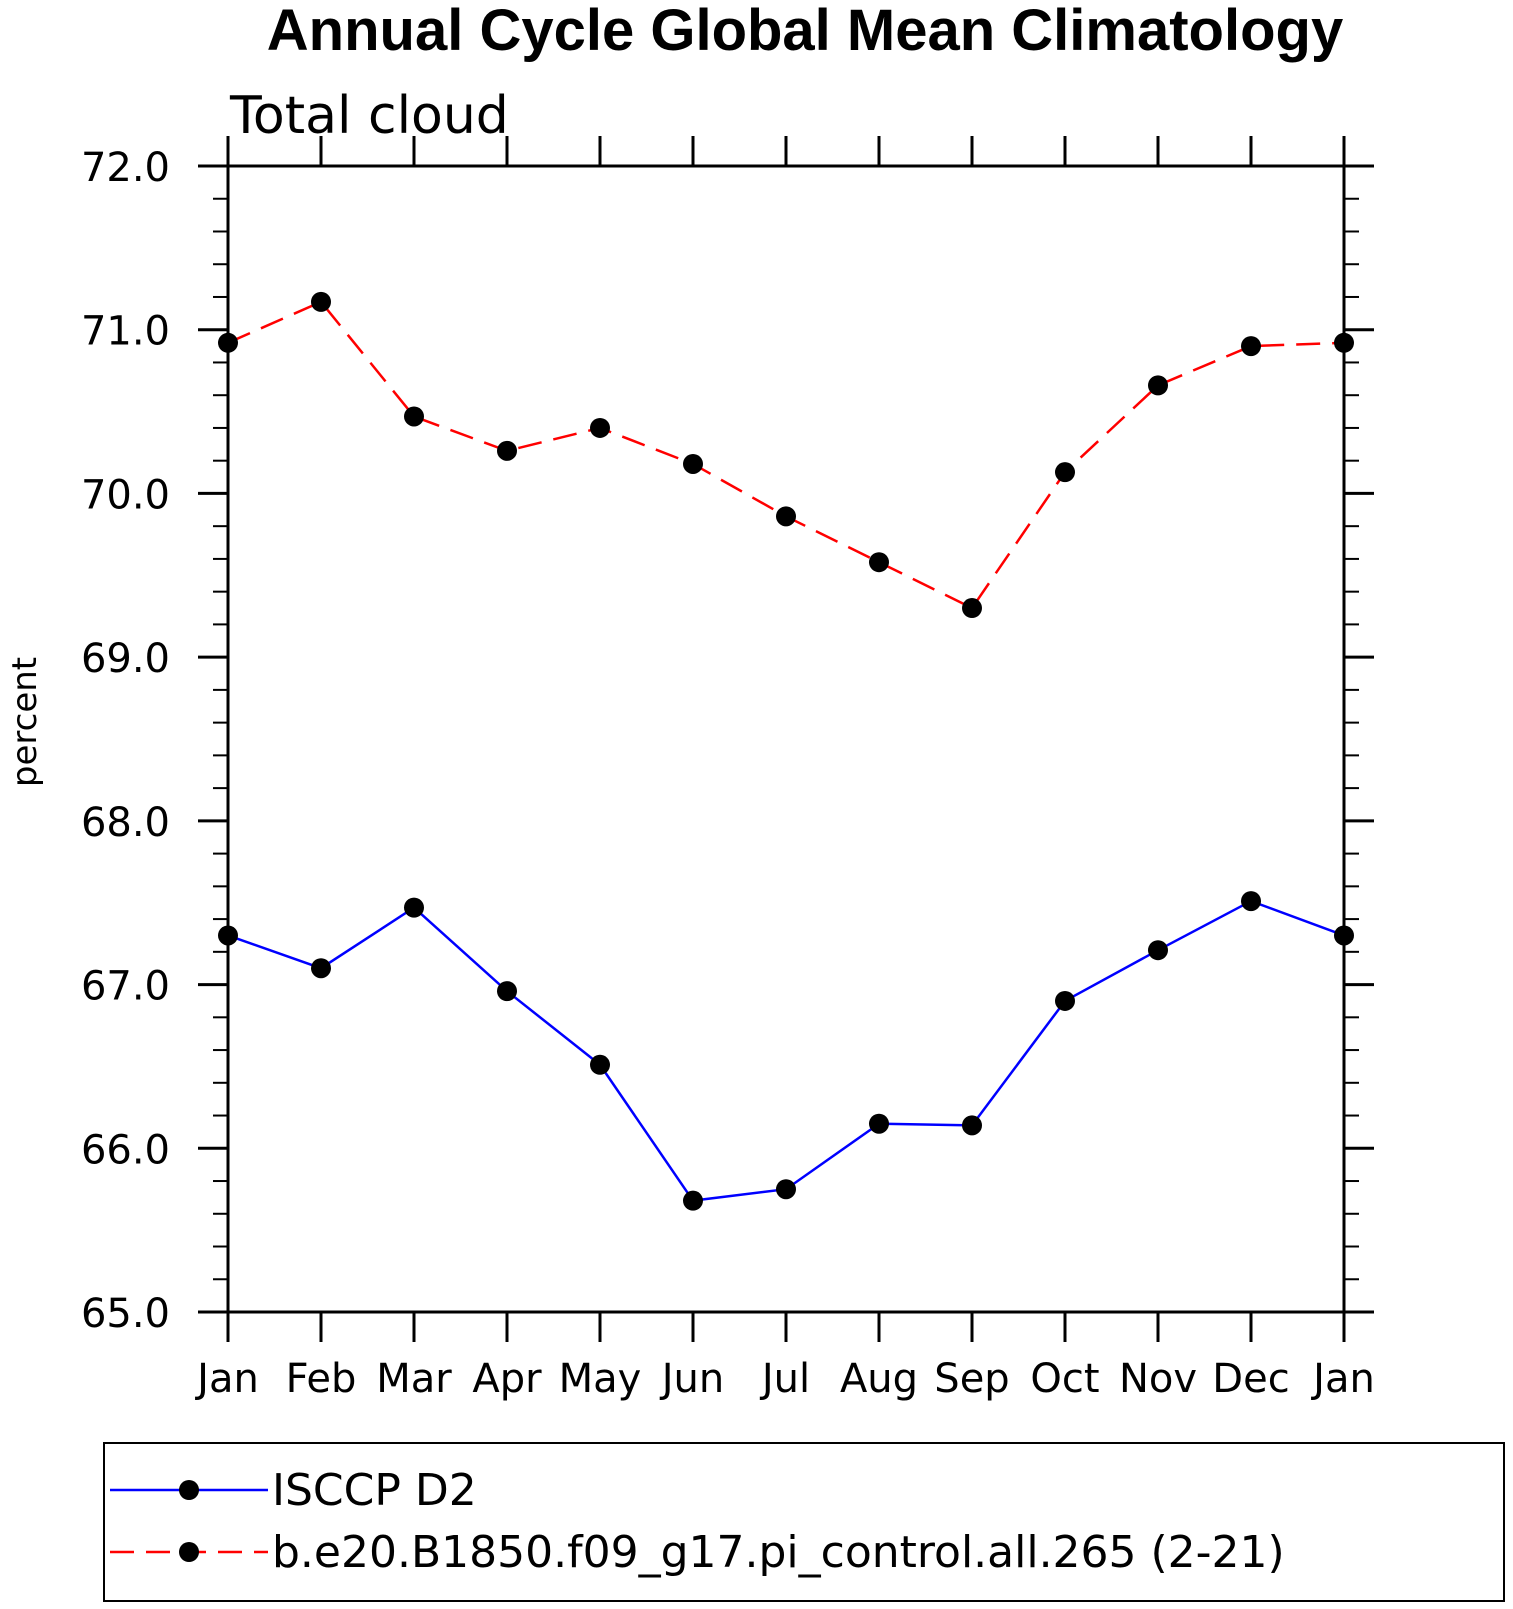 The height and width of the screenshot is (1609, 1513). What do you see at coordinates (879, 1379) in the screenshot?
I see `x-tick-label: Aug` at bounding box center [879, 1379].